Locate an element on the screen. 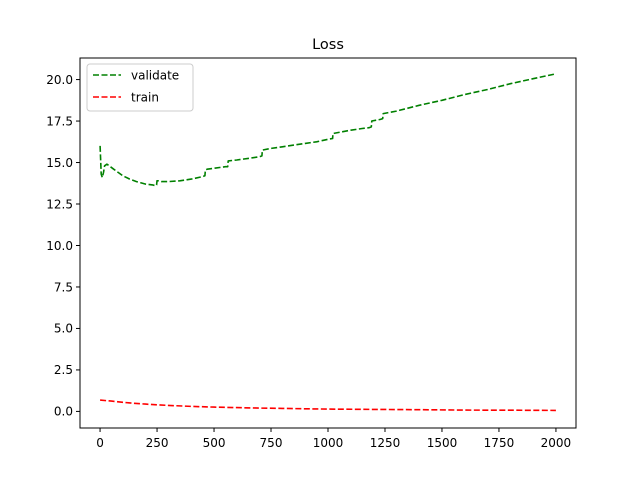 This screenshot has width=640, height=485. y-tick-label: 20.0 is located at coordinates (59, 80).